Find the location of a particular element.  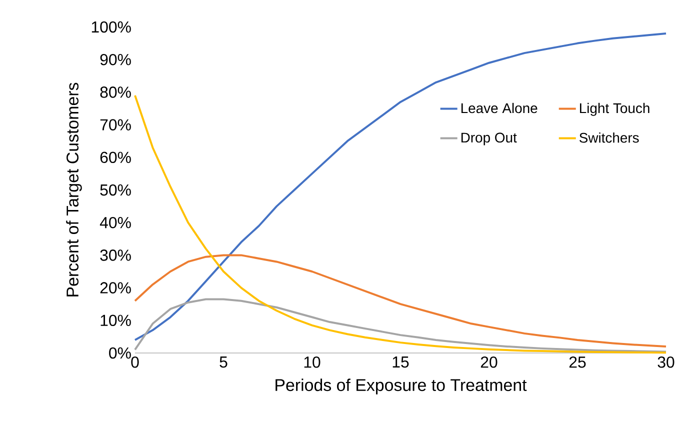

x-tick-label: 30 is located at coordinates (666, 362).